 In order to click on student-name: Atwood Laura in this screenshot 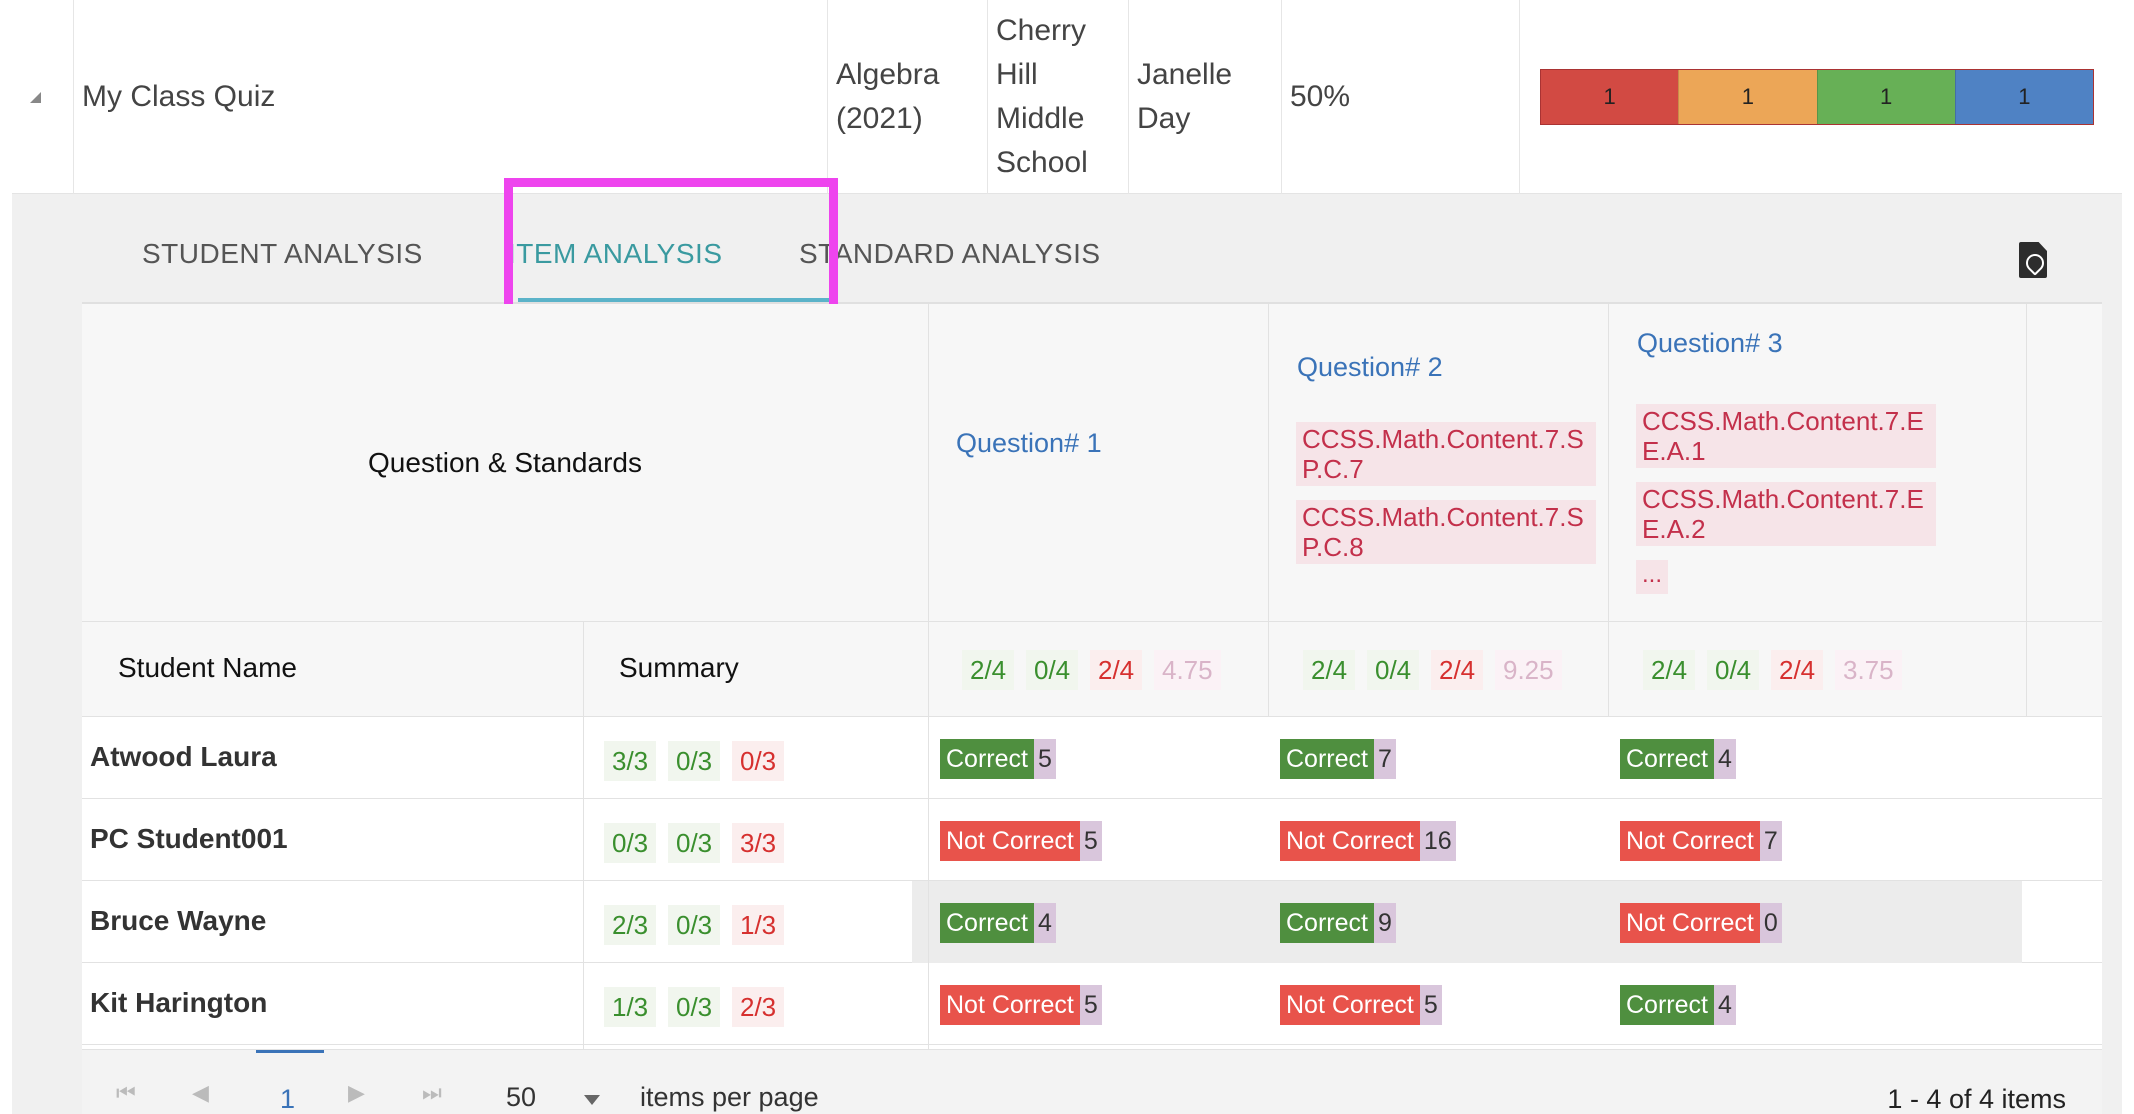, I will do `click(183, 756)`.